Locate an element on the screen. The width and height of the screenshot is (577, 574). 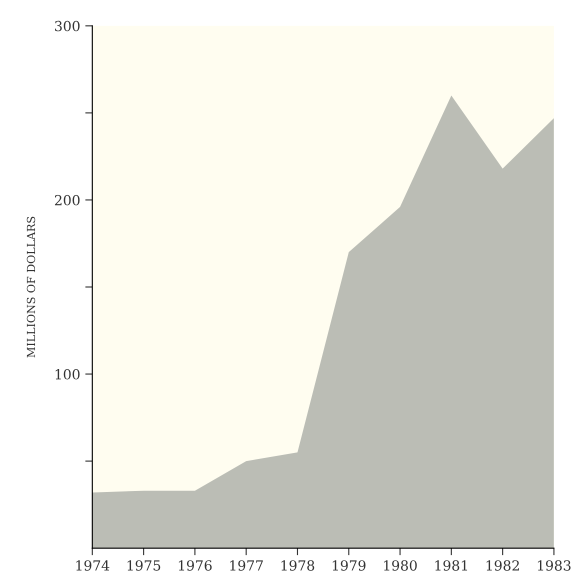
x-tick-label: 1983 is located at coordinates (554, 565).